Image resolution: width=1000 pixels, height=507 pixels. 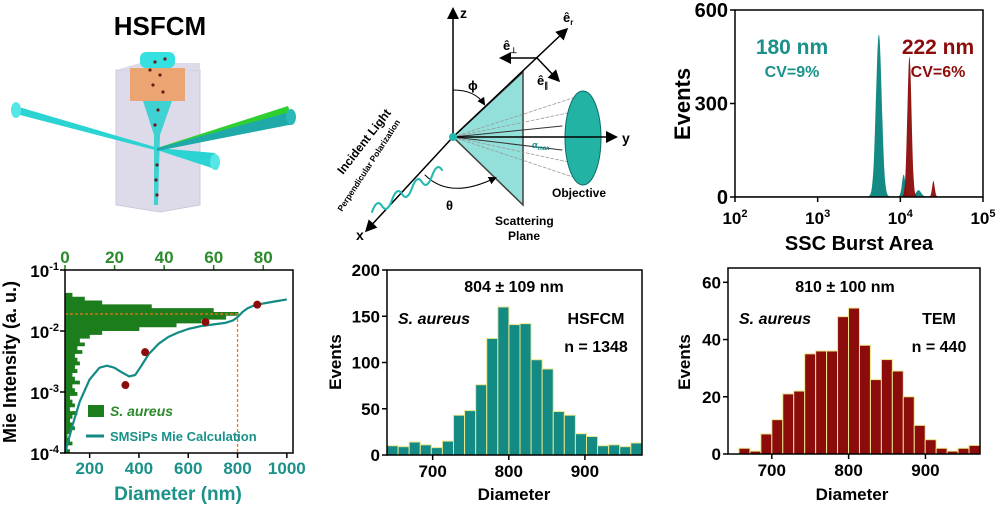 What do you see at coordinates (44, 332) in the screenshot?
I see `y-tick-label: 10-2` at bounding box center [44, 332].